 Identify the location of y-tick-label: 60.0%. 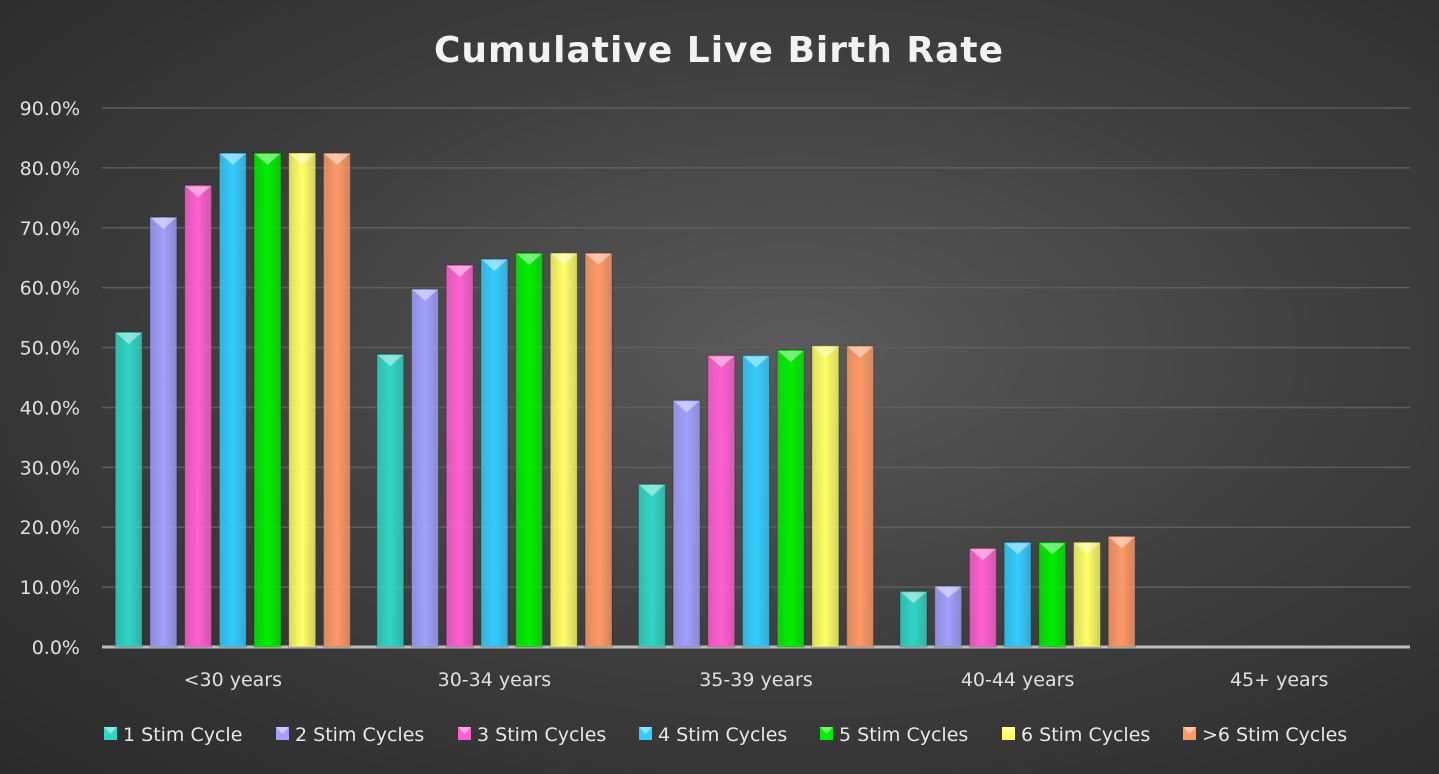
(50, 289).